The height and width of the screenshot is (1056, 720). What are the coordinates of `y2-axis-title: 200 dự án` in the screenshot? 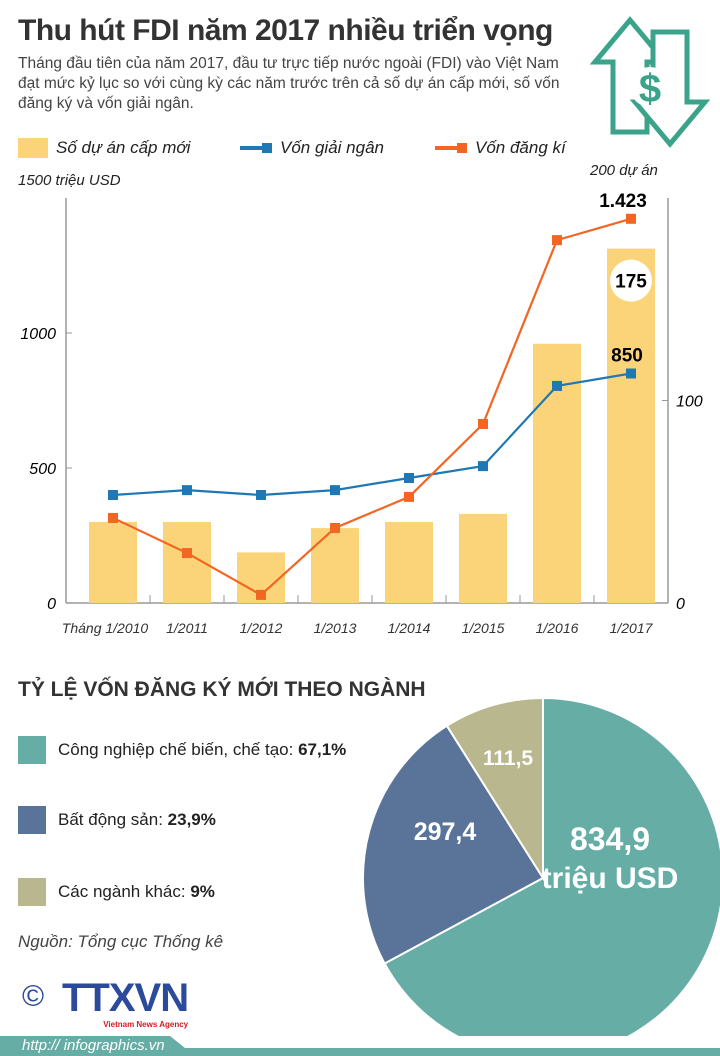 It's located at (624, 170).